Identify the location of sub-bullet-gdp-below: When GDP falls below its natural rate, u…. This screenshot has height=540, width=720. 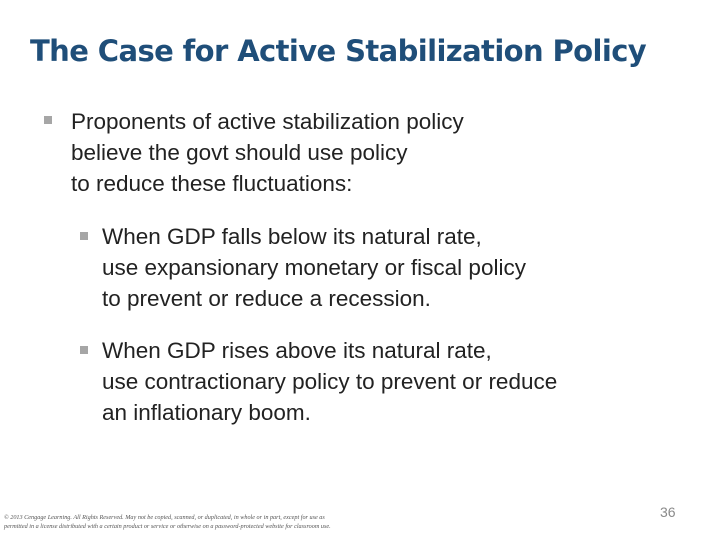
(380, 267).